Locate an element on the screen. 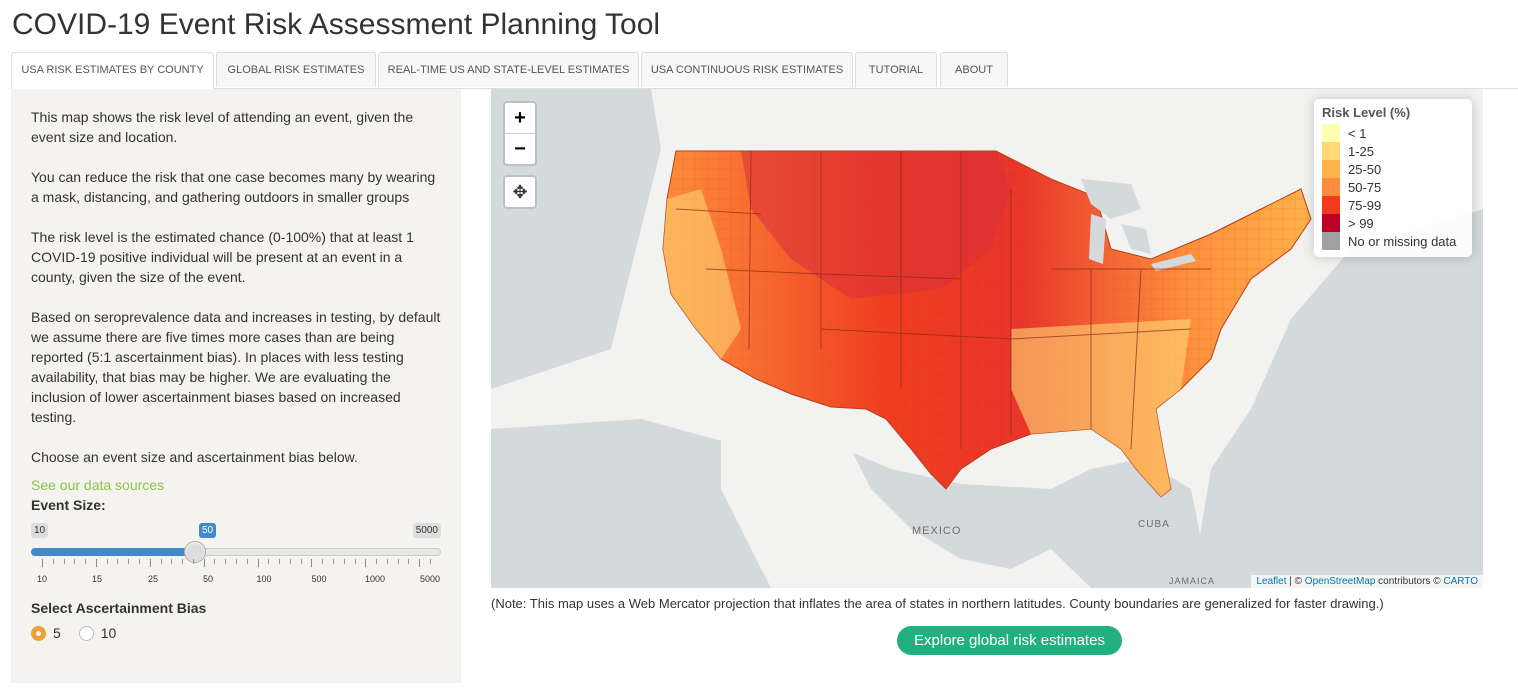 The image size is (1518, 696). legend-label: No or missing data is located at coordinates (1402, 241).